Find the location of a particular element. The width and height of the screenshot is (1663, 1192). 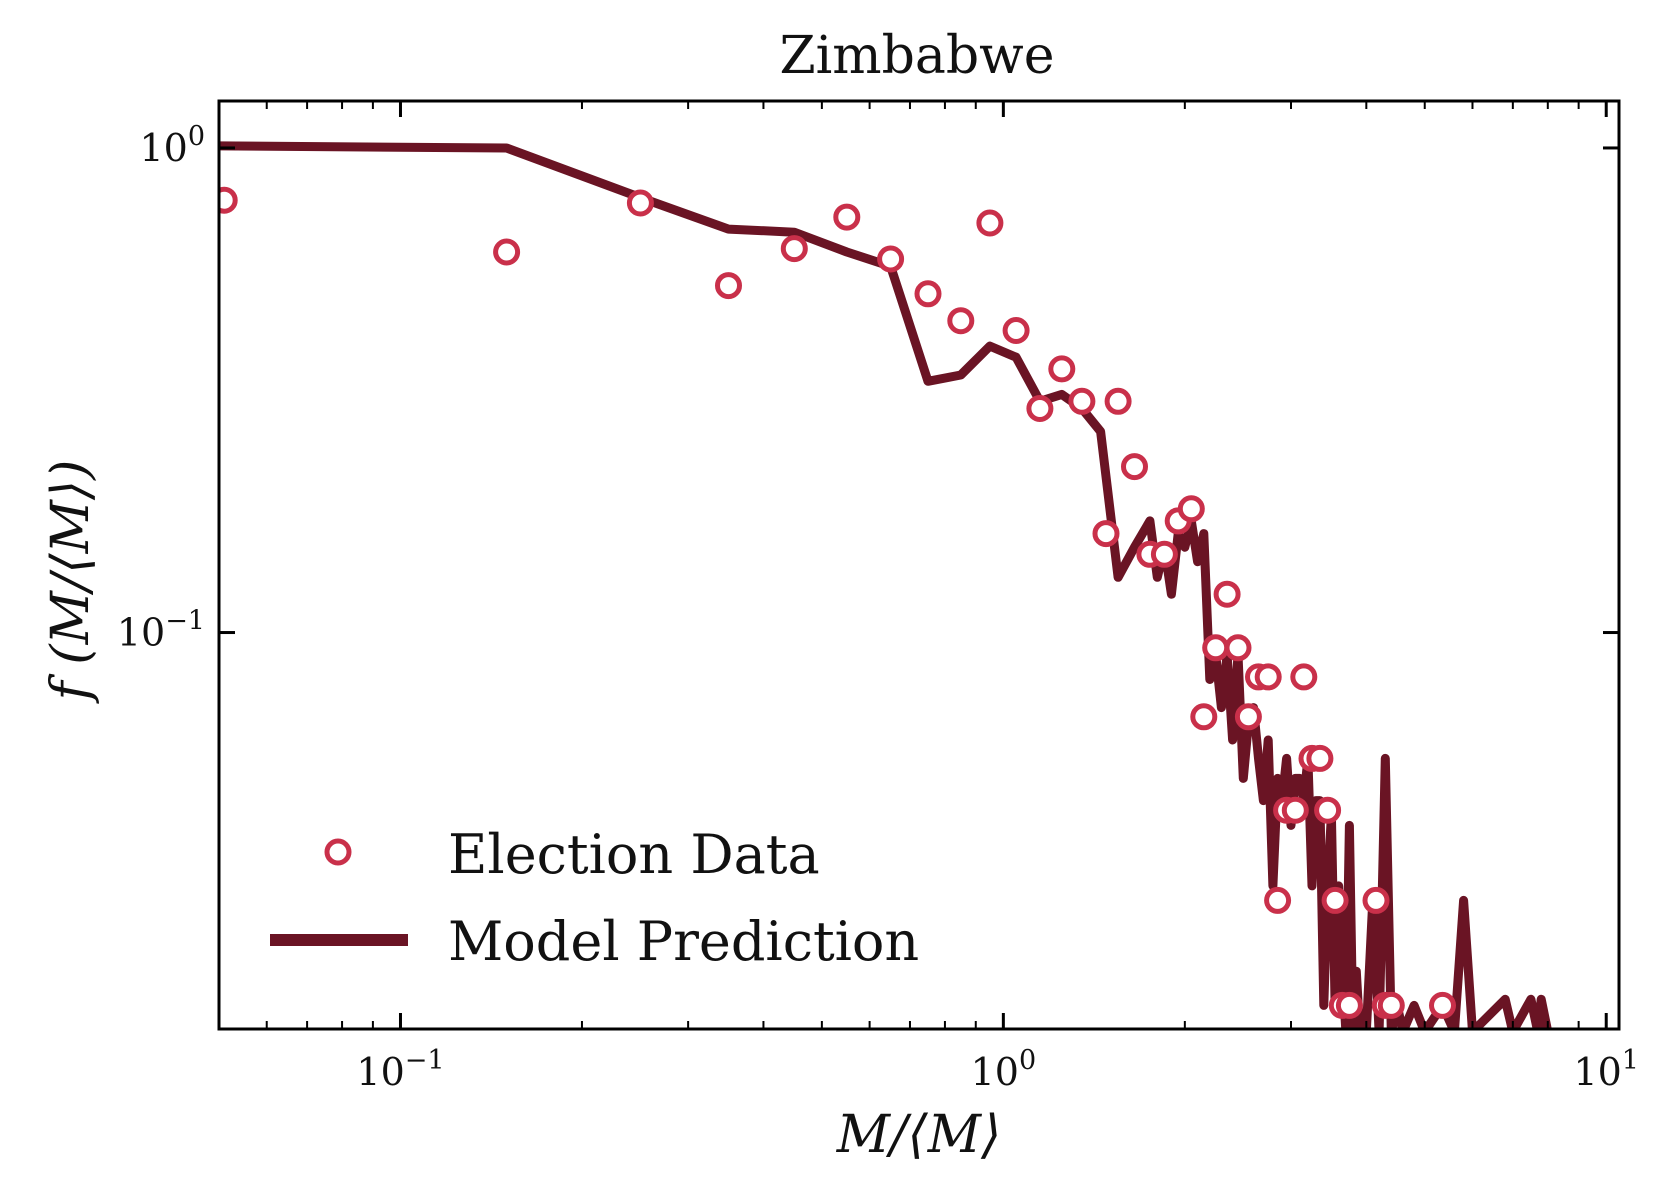

legend-marker-election-data is located at coordinates (338, 852).